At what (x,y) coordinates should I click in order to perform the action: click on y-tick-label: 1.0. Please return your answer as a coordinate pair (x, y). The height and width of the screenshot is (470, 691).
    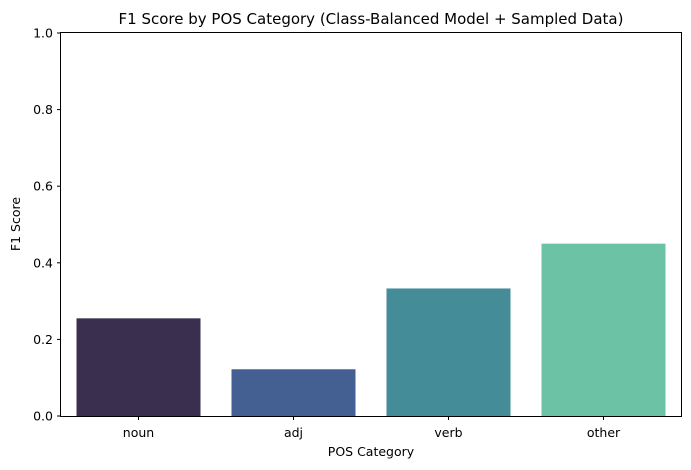
    Looking at the image, I should click on (43, 33).